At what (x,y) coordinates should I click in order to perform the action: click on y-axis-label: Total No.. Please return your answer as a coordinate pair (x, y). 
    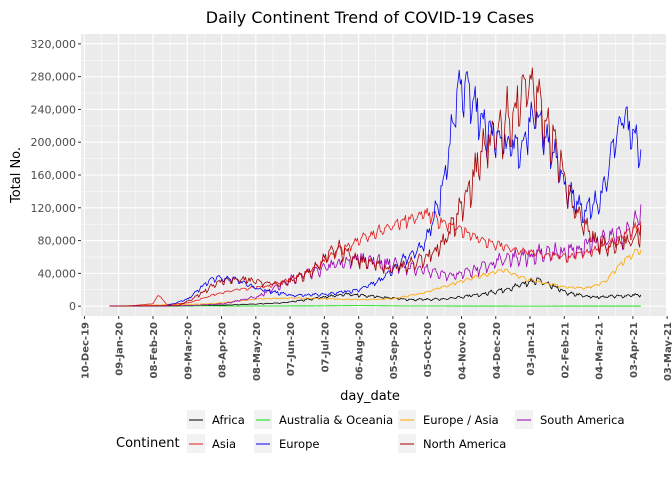
    Looking at the image, I should click on (16, 175).